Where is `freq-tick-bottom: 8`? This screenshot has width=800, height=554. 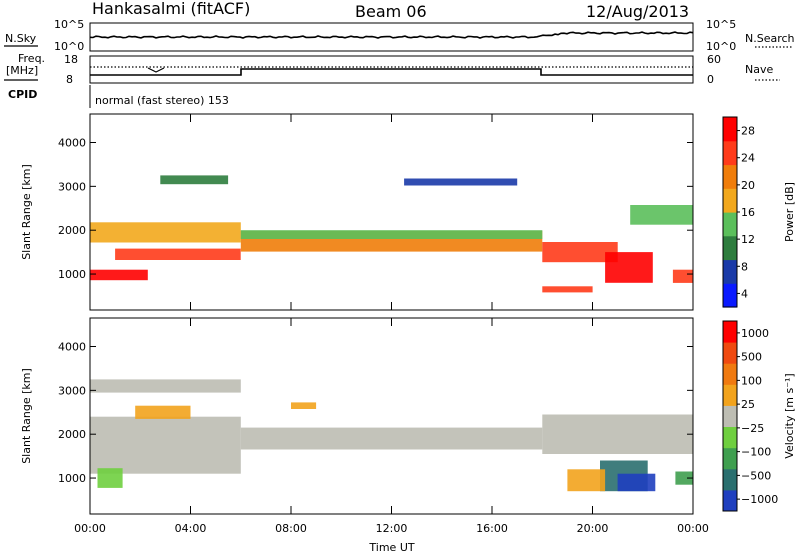
freq-tick-bottom: 8 is located at coordinates (69, 79).